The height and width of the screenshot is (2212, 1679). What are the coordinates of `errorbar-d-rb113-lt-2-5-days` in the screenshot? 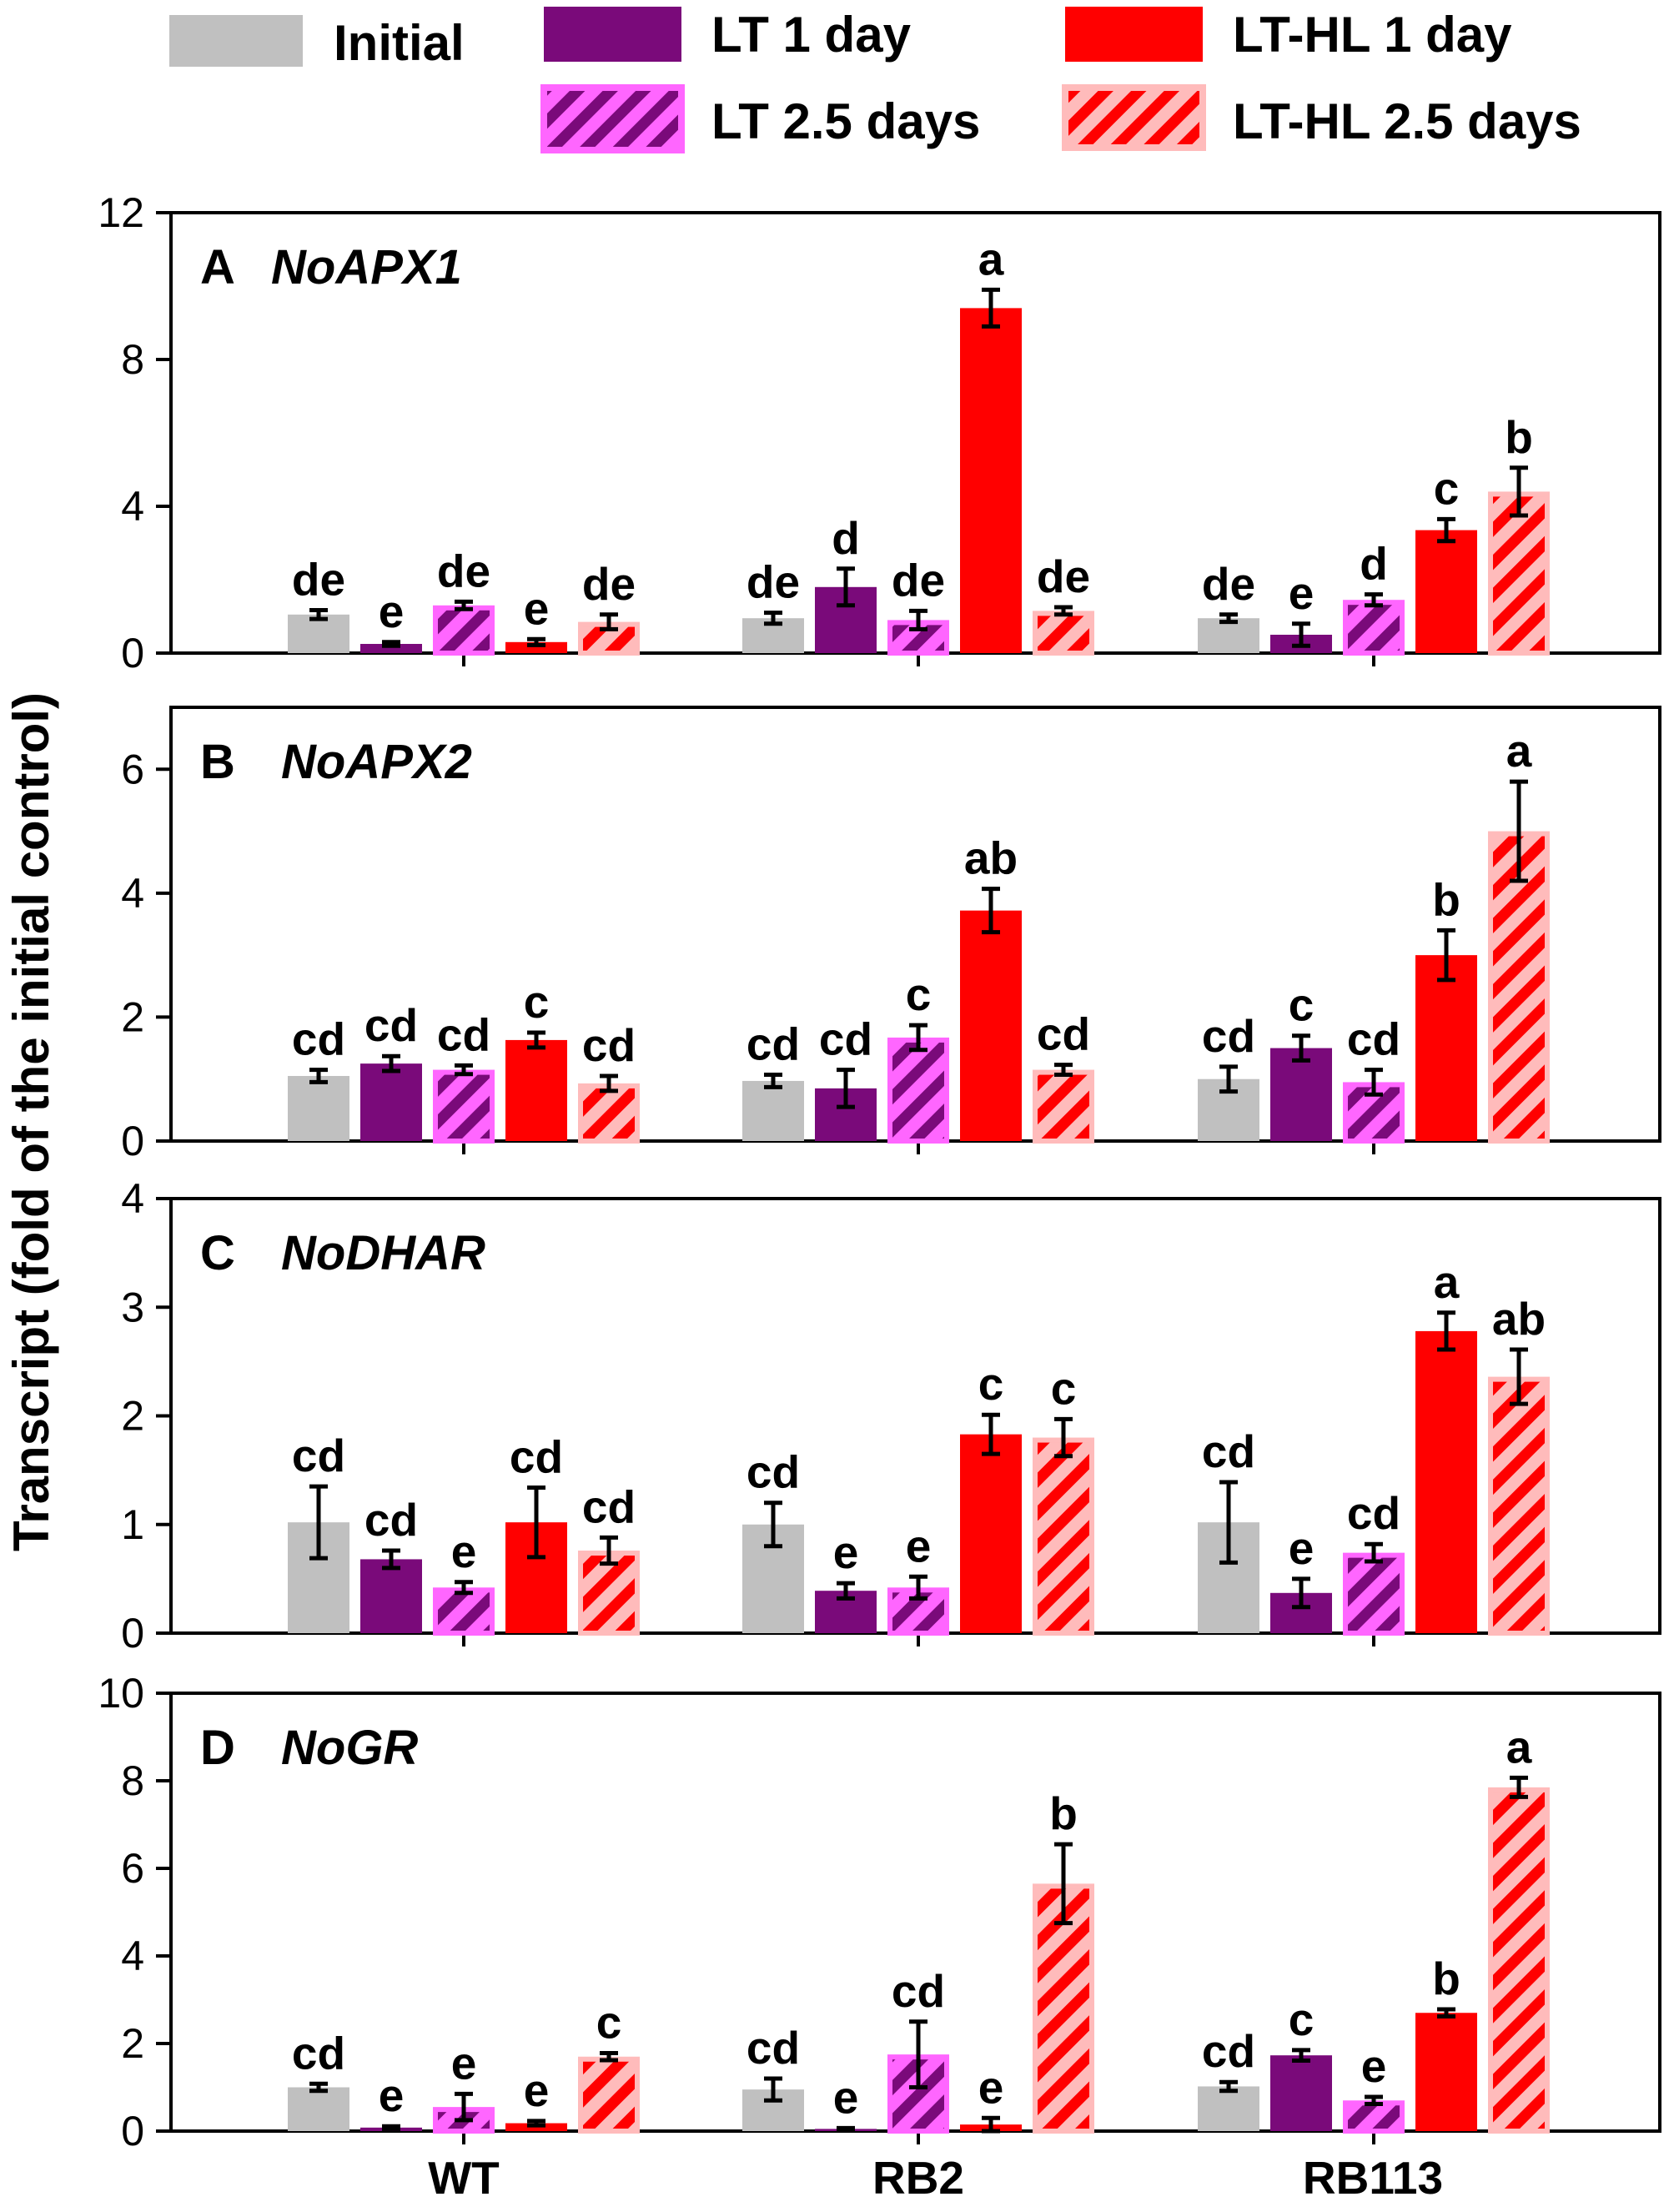 It's located at (1374, 2100).